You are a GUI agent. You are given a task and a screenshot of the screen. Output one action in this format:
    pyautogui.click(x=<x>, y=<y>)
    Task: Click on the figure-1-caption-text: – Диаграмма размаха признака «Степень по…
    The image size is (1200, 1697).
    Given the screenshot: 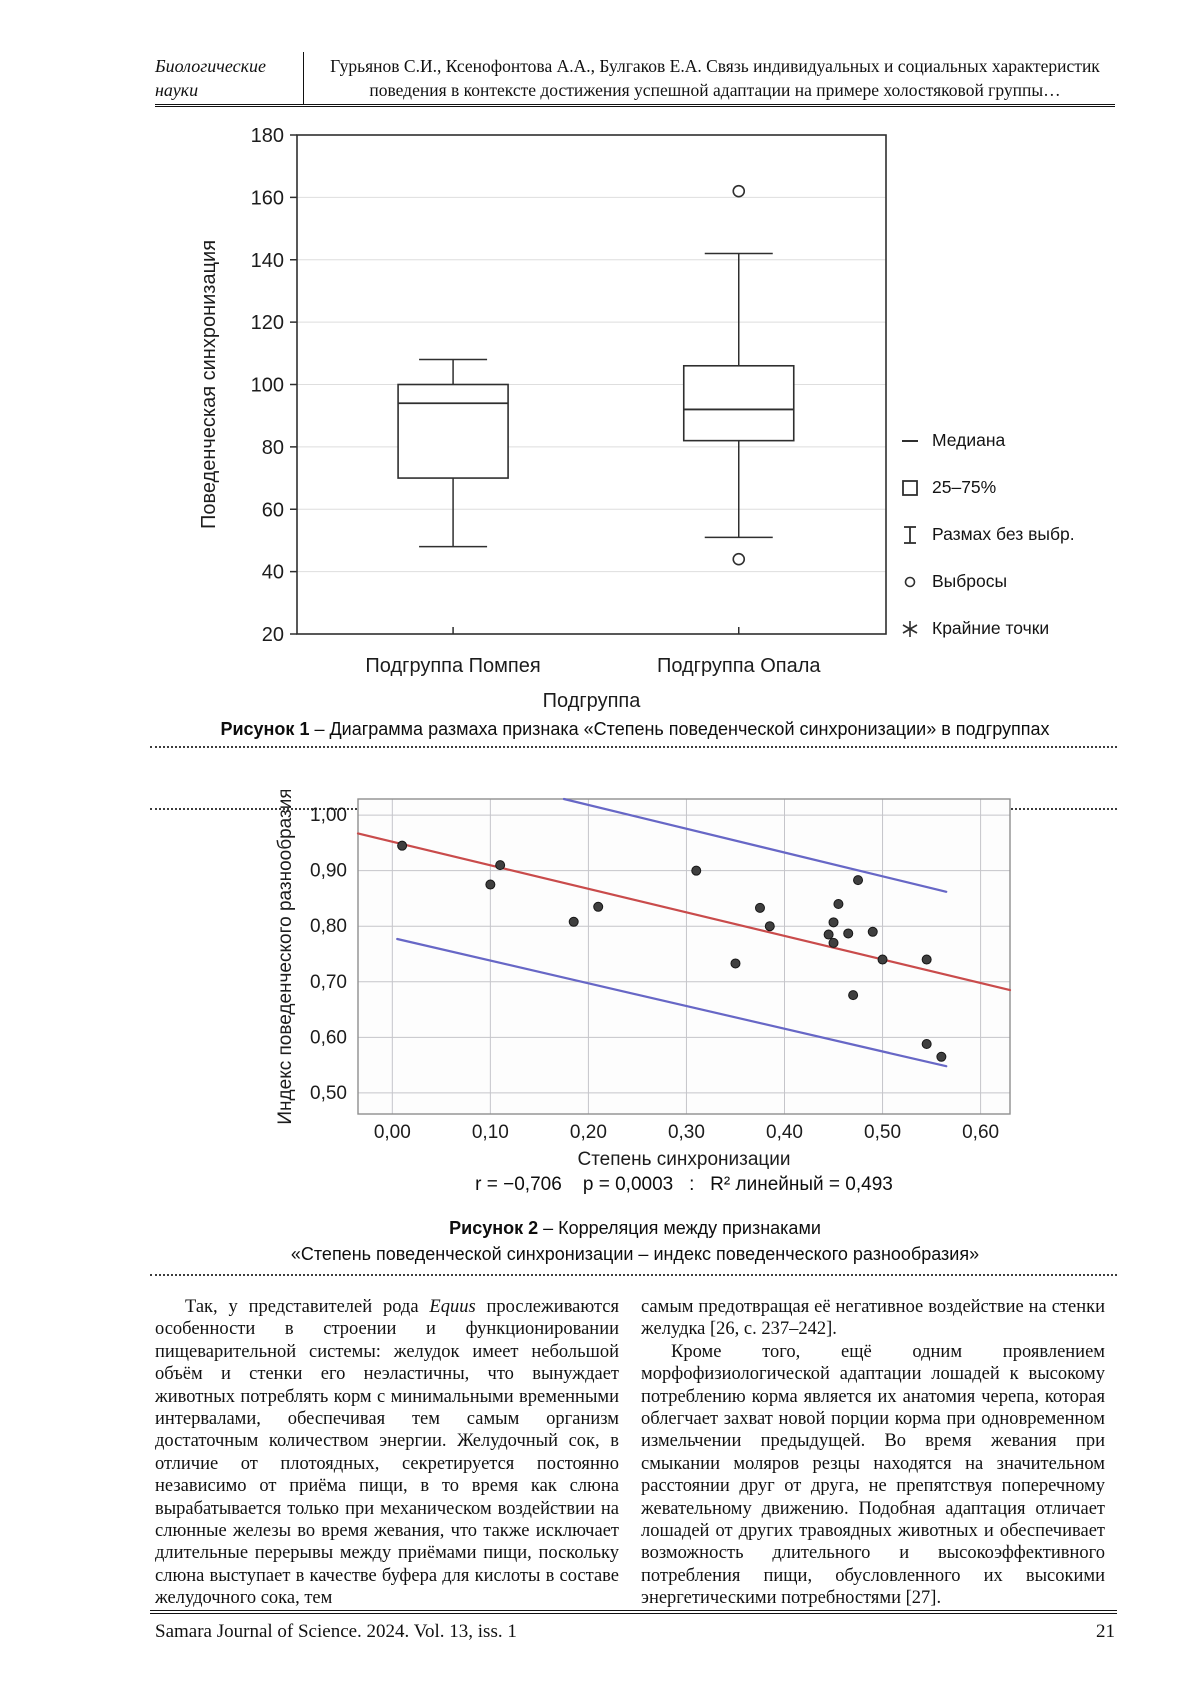 What is the action you would take?
    pyautogui.click(x=679, y=729)
    